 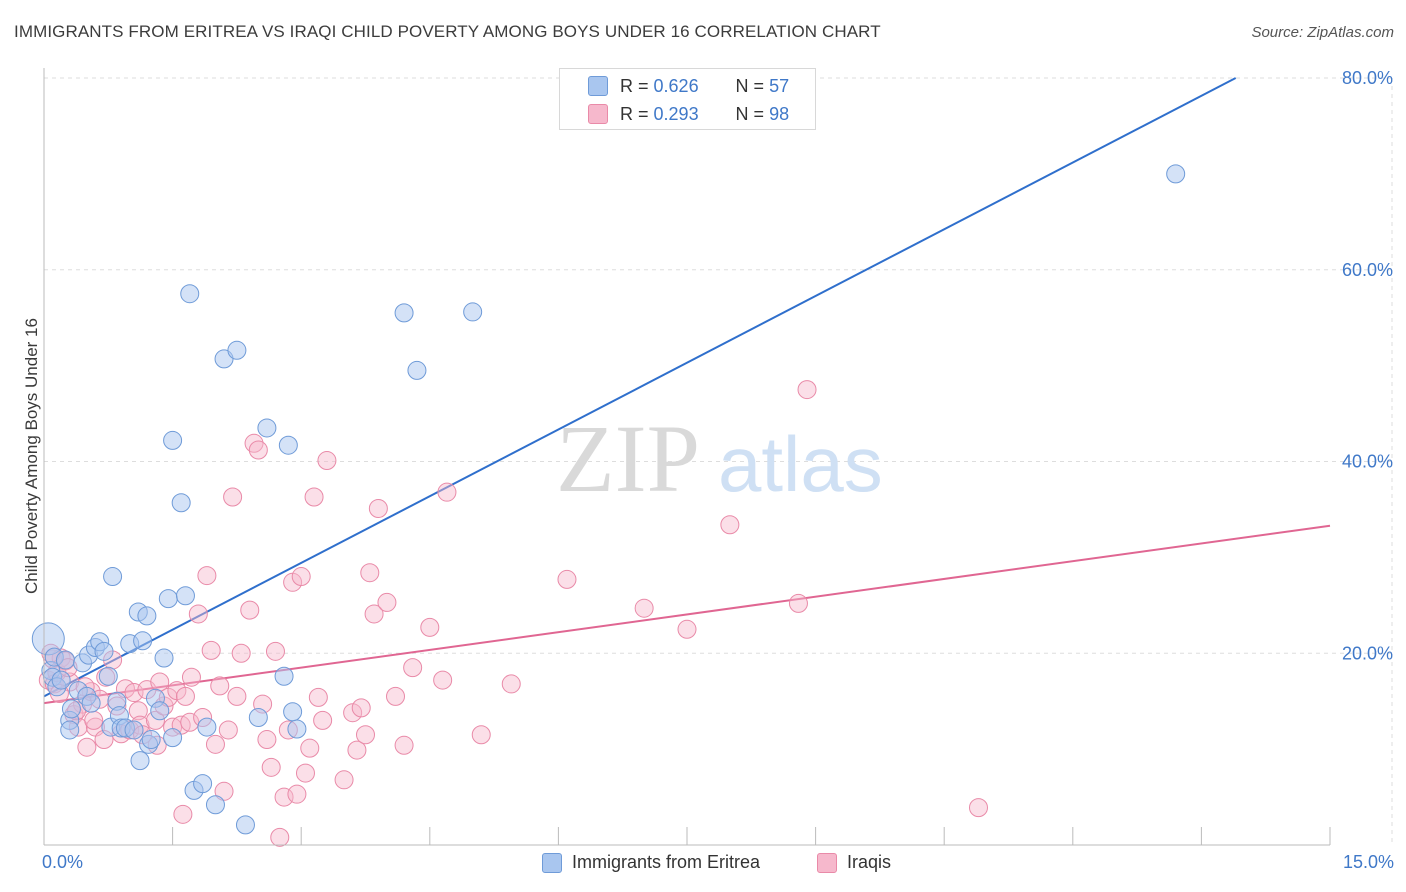 I want to click on series-legend: Immigrants from Eritrea Iraqis, so click(x=703, y=865).